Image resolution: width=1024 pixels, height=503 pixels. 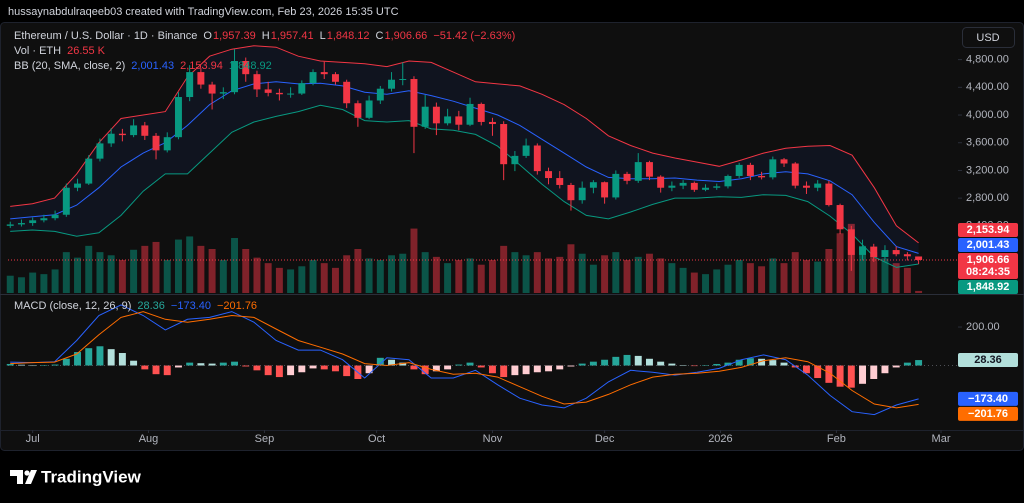 I want to click on legend-item: MACD (close, 12, 26, 9), so click(x=72, y=306).